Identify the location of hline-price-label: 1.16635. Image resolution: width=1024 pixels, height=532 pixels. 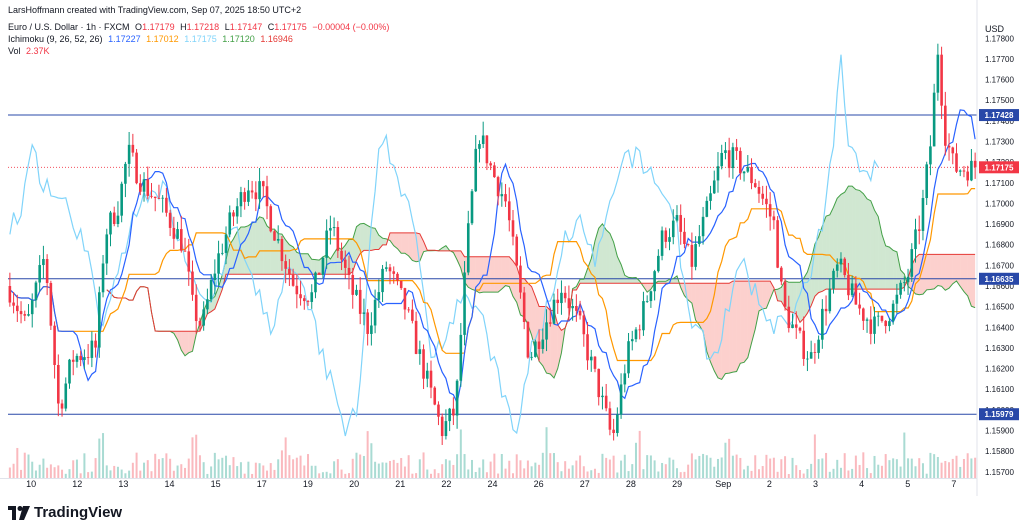
(999, 279).